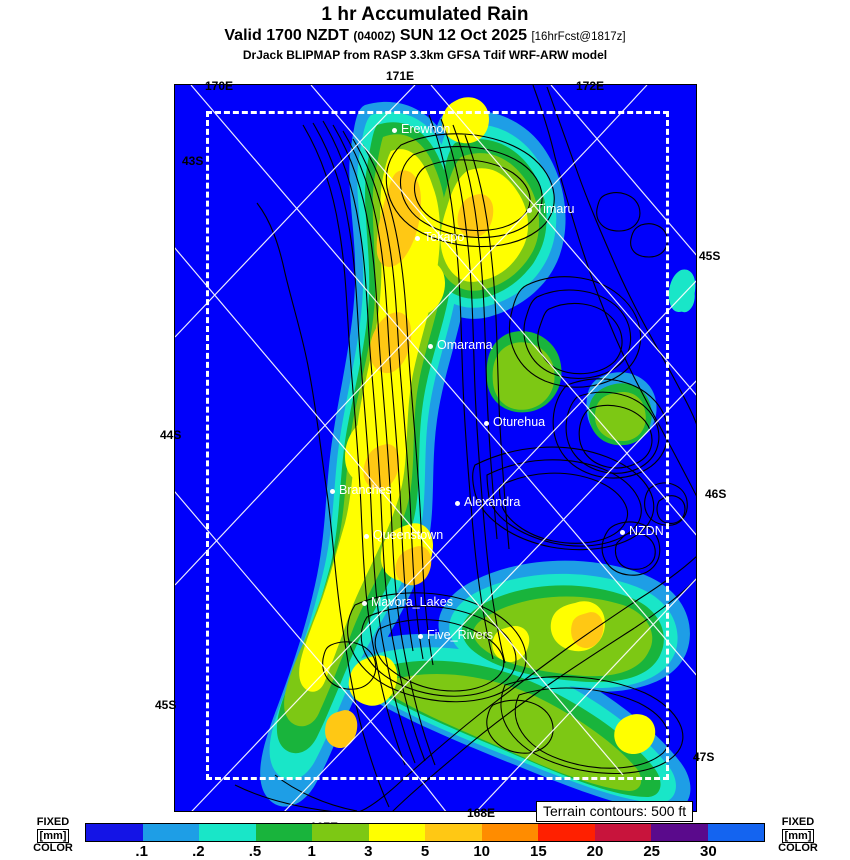  Describe the element at coordinates (141, 851) in the screenshot. I see `colorbar-tick-p1: .1` at that location.